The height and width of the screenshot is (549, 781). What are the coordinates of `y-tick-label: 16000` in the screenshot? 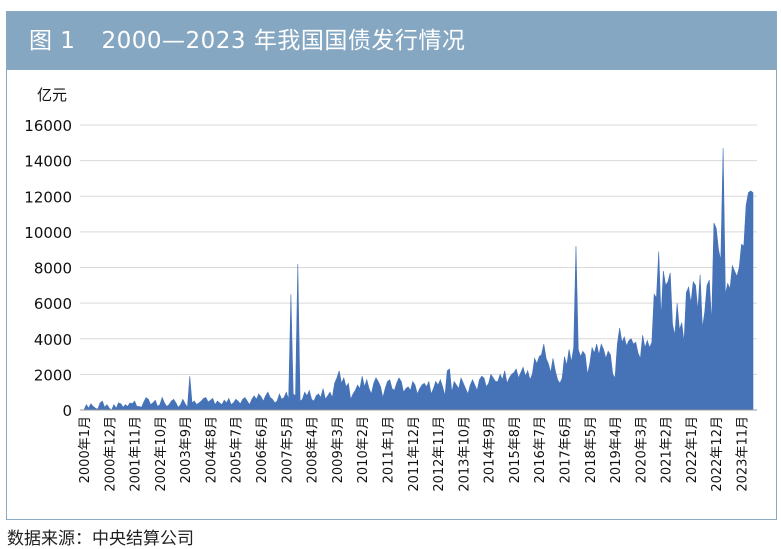 It's located at (48, 126).